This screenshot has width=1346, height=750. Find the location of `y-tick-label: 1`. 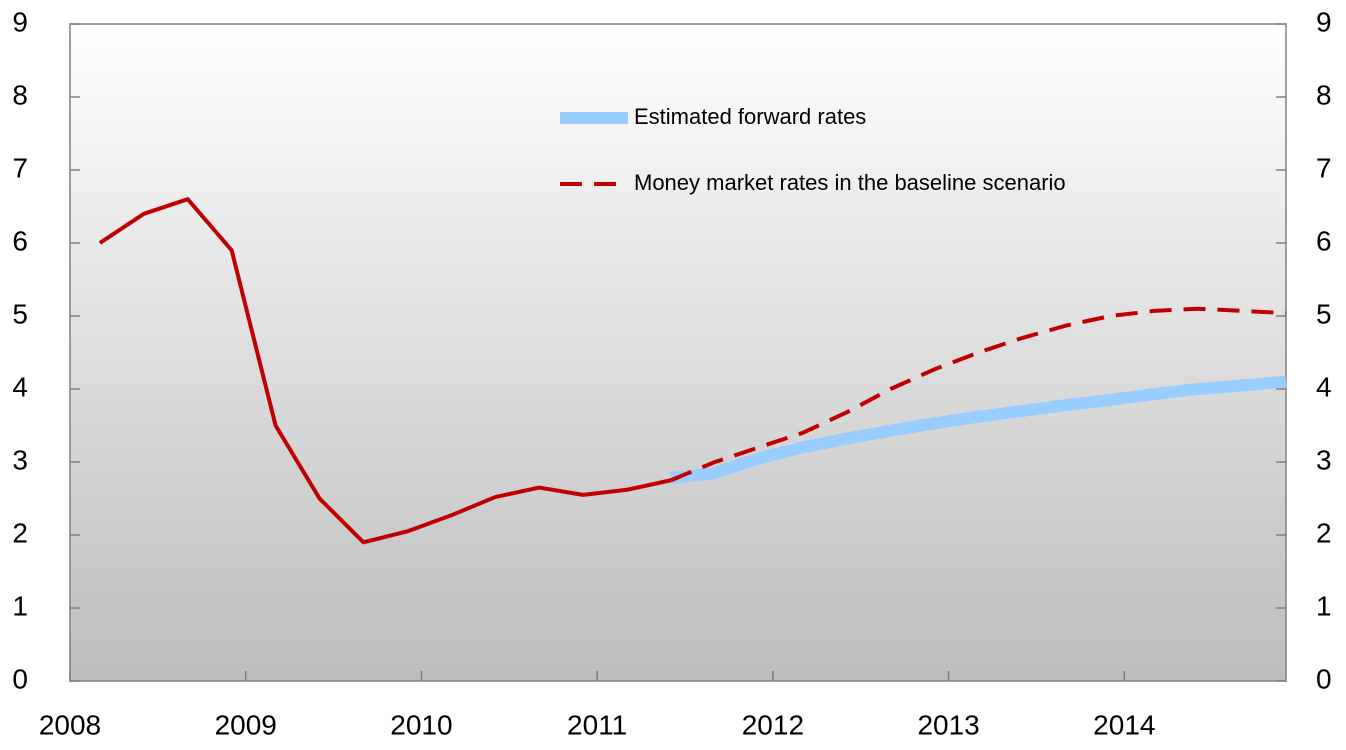

y-tick-label: 1 is located at coordinates (20, 605).